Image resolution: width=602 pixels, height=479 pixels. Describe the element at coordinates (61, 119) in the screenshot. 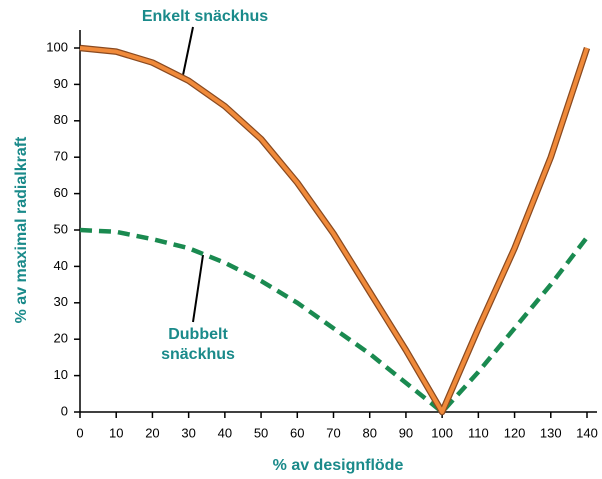

I see `y-tick-label: 80` at that location.